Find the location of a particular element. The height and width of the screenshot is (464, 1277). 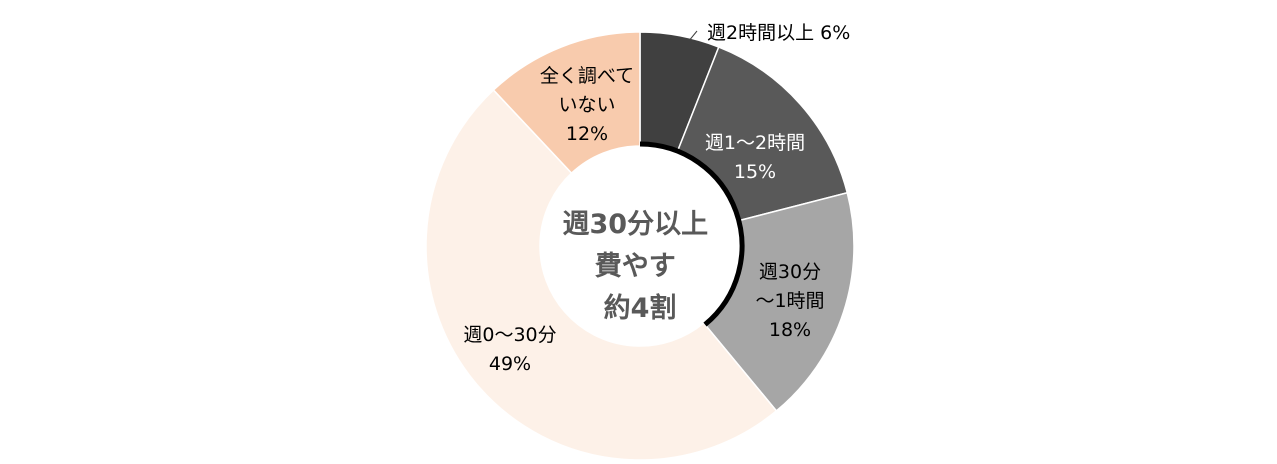

slice-label-2: 週30分 ～1時間 18% is located at coordinates (789, 301).